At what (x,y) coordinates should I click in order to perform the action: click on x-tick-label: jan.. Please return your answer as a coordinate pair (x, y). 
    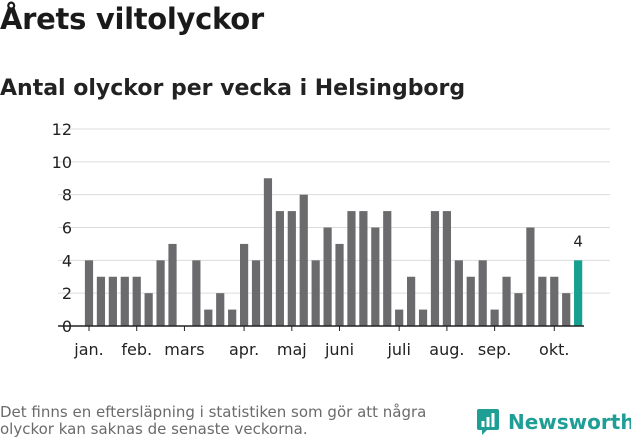
    Looking at the image, I should click on (88, 349).